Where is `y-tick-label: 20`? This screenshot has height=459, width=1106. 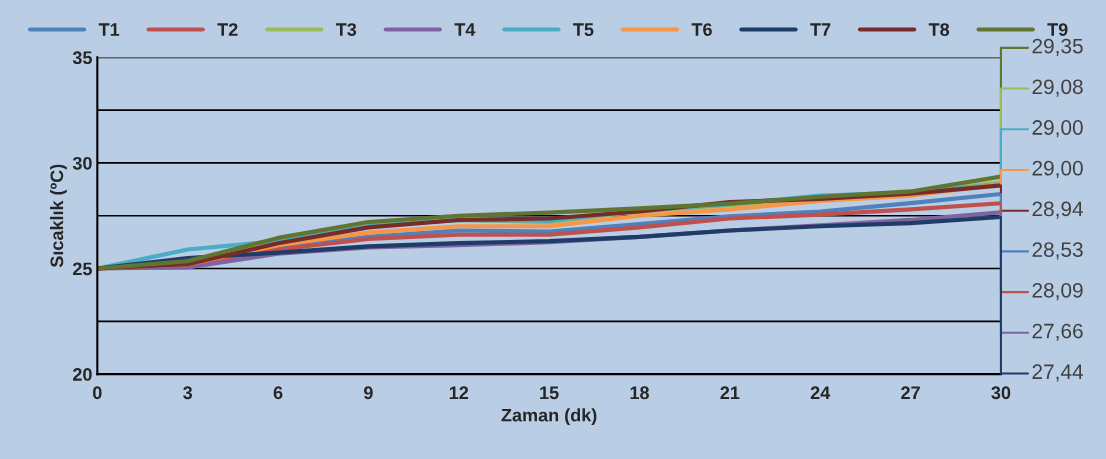 y-tick-label: 20 is located at coordinates (82, 374).